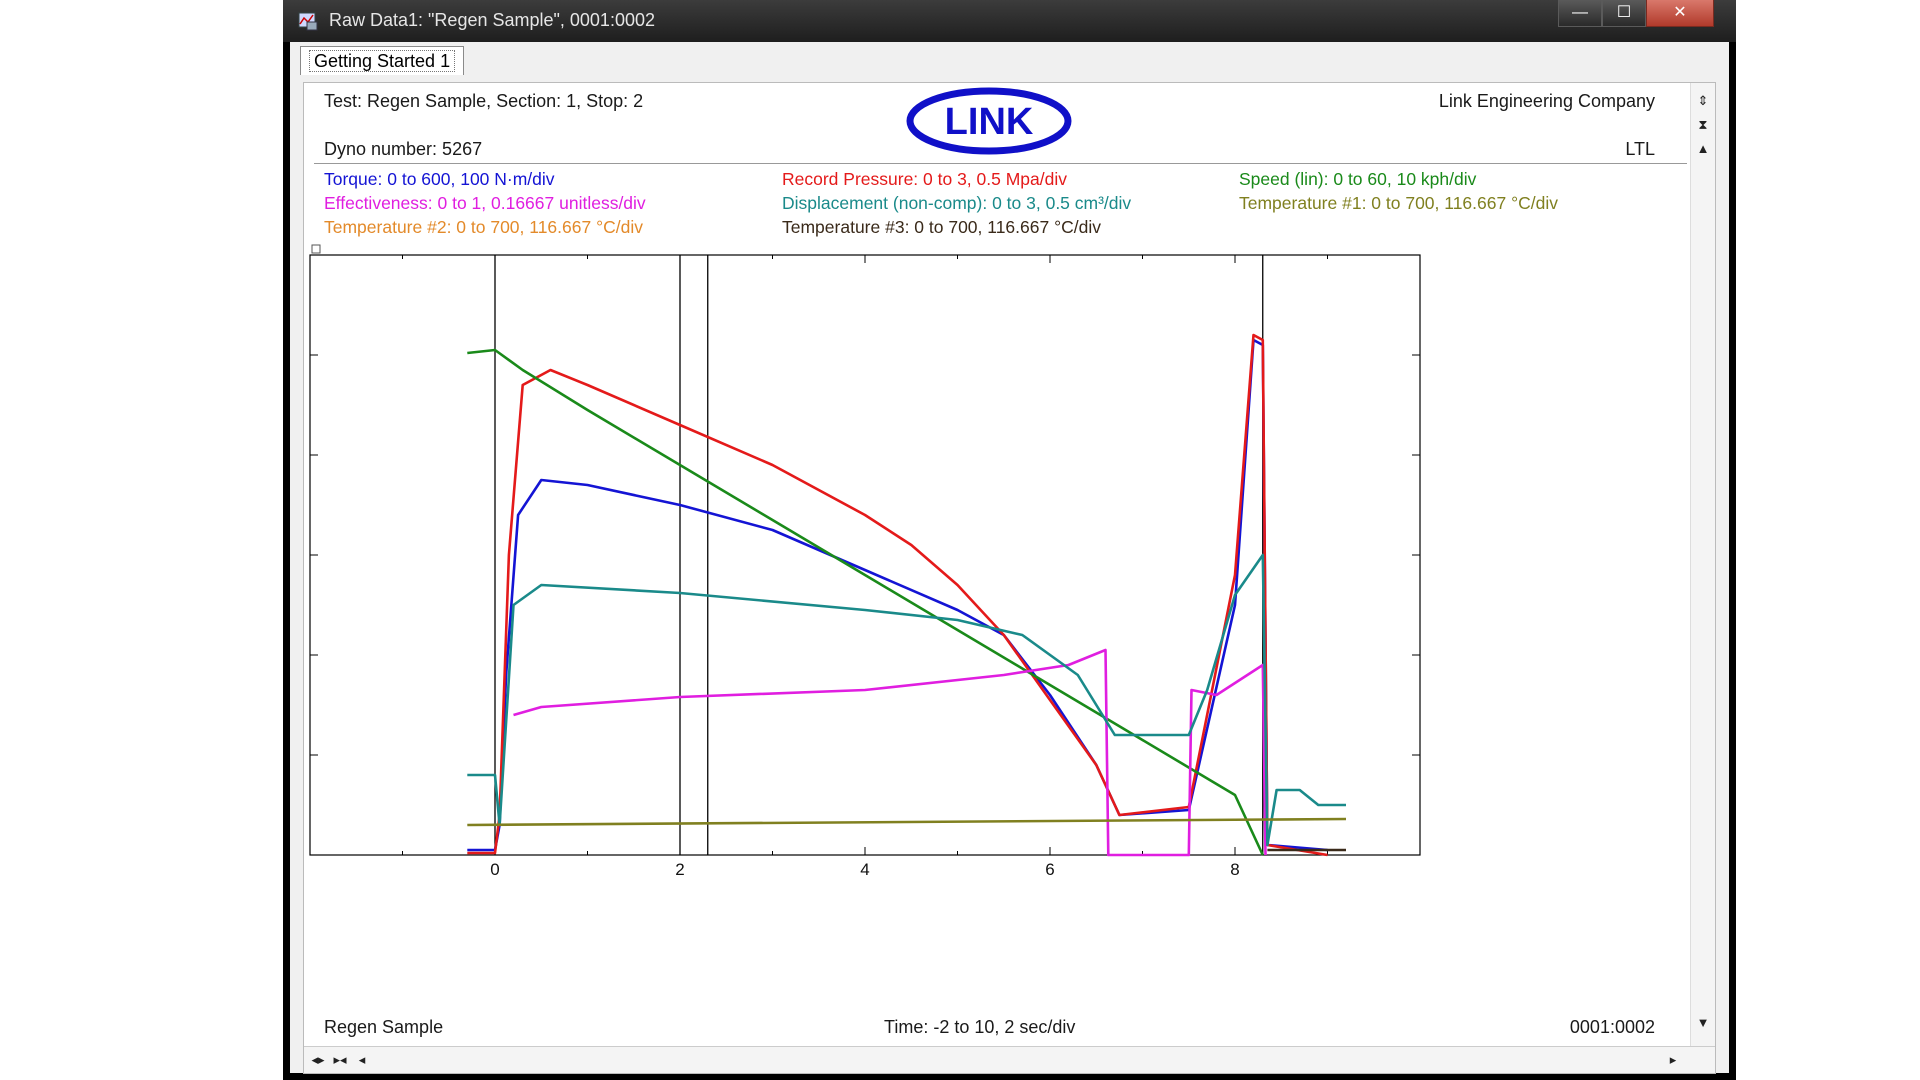 The height and width of the screenshot is (1080, 1920). What do you see at coordinates (494, 869) in the screenshot?
I see `x-tick-label: 0` at bounding box center [494, 869].